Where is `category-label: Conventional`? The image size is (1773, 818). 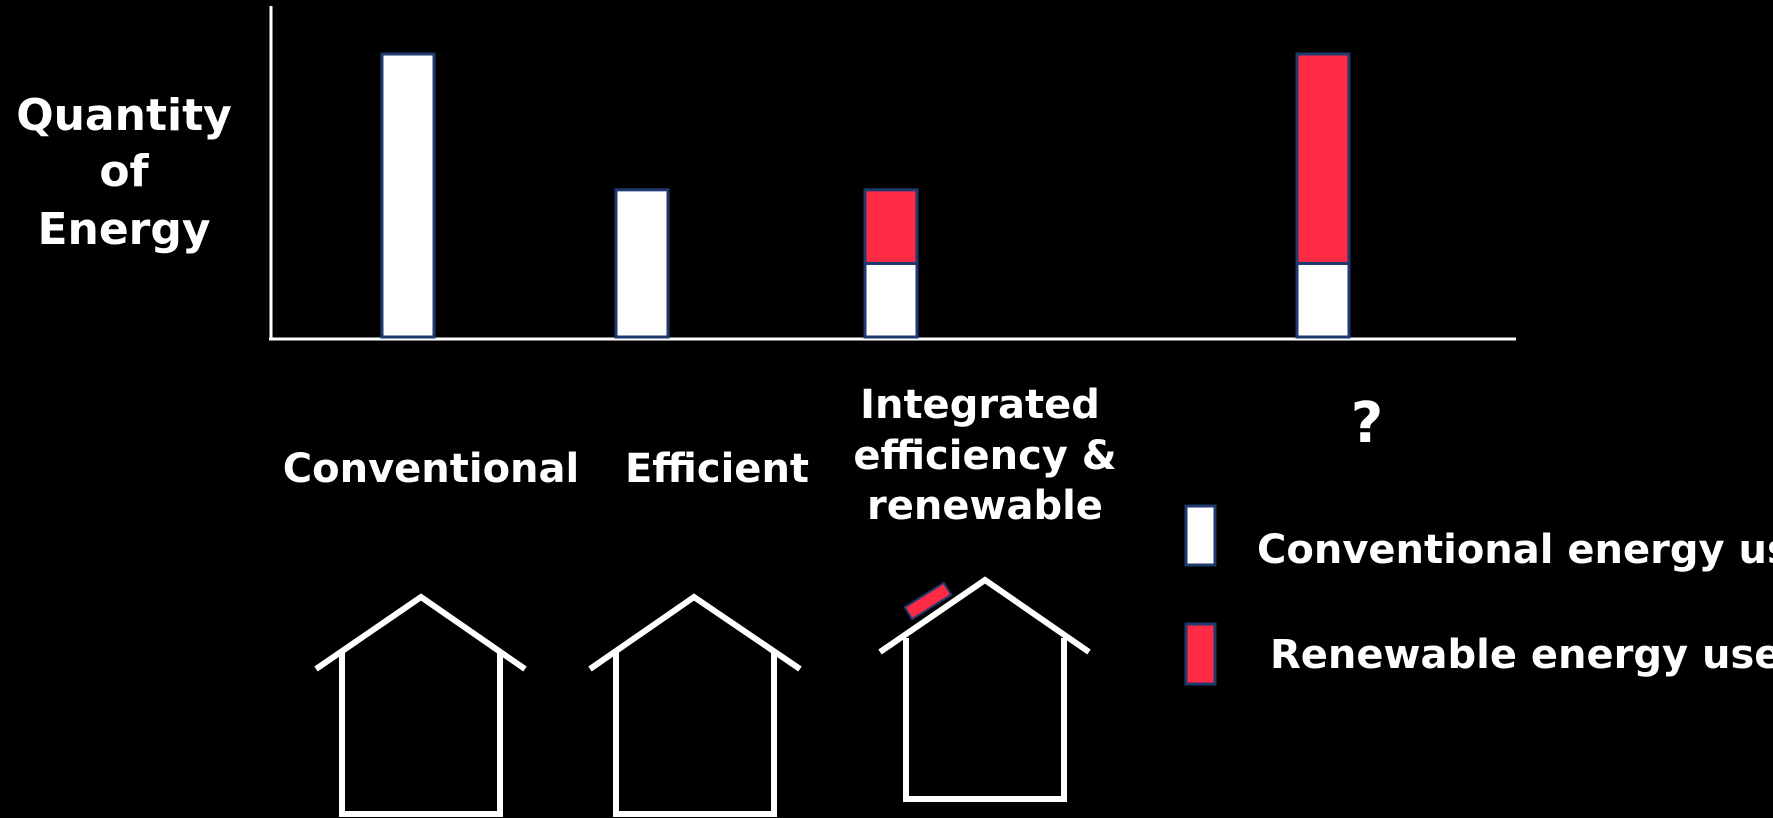
category-label: Conventional is located at coordinates (431, 469).